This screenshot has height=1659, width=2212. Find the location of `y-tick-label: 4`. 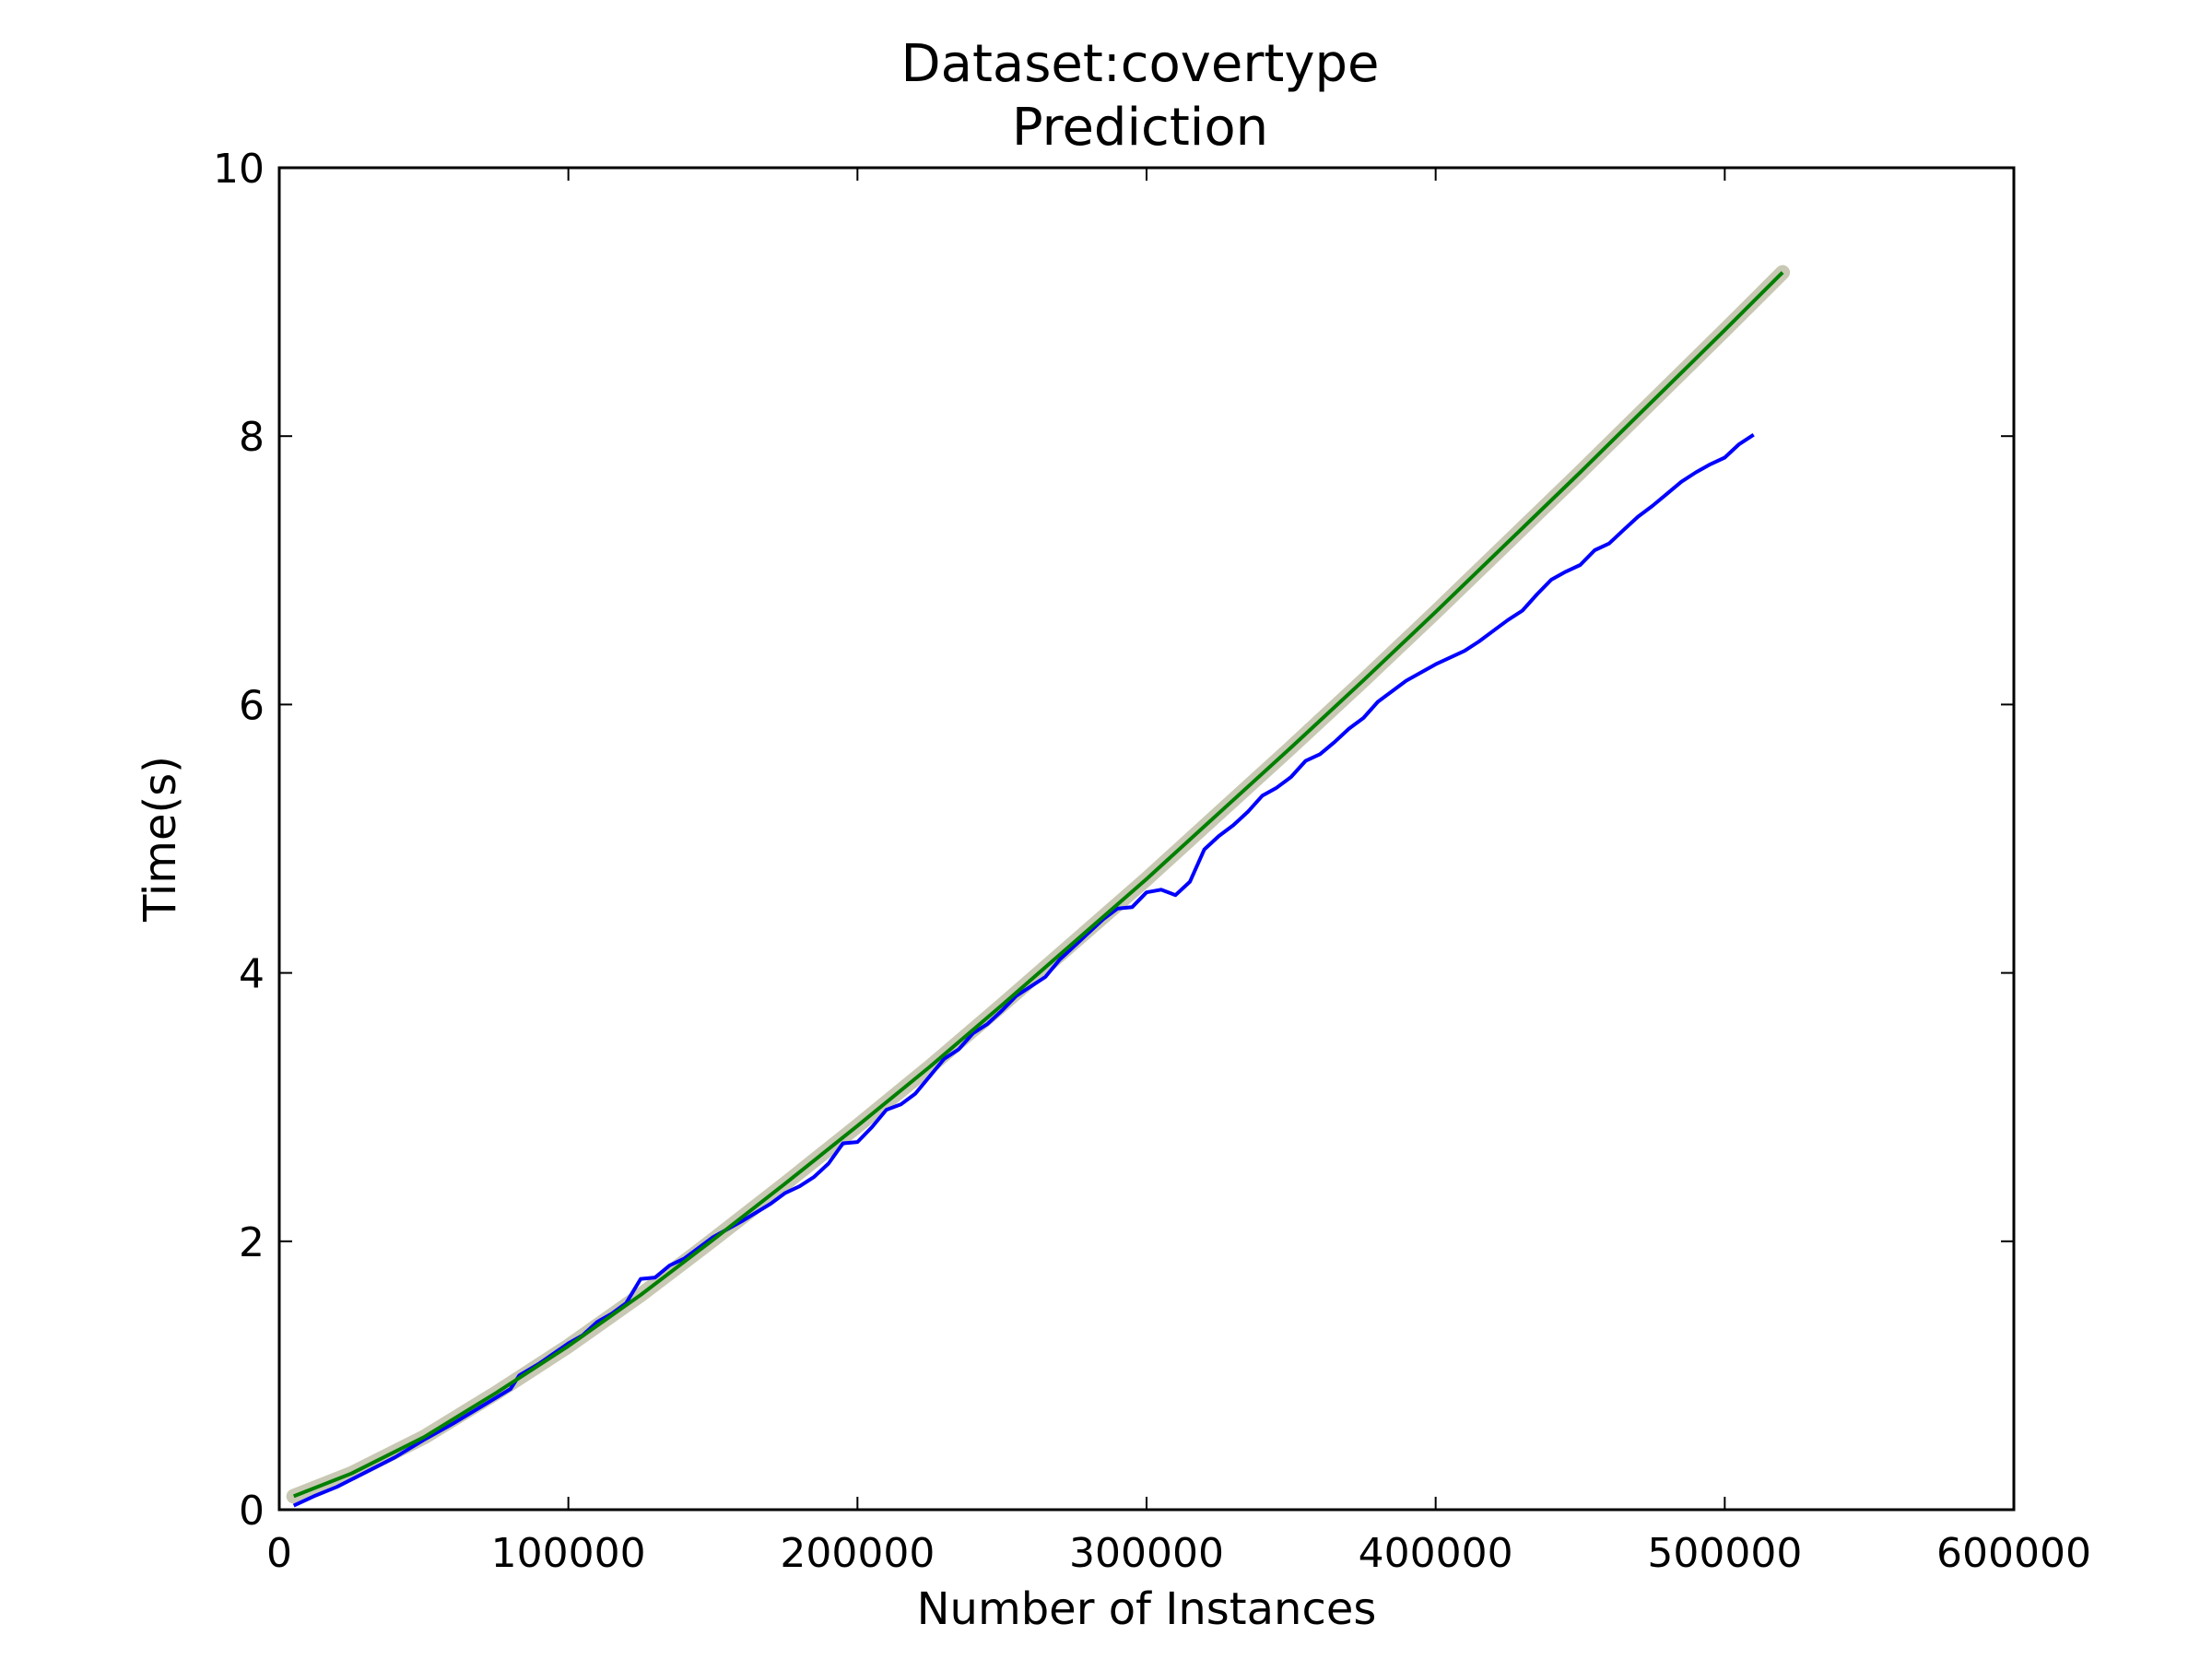

y-tick-label: 4 is located at coordinates (252, 974).